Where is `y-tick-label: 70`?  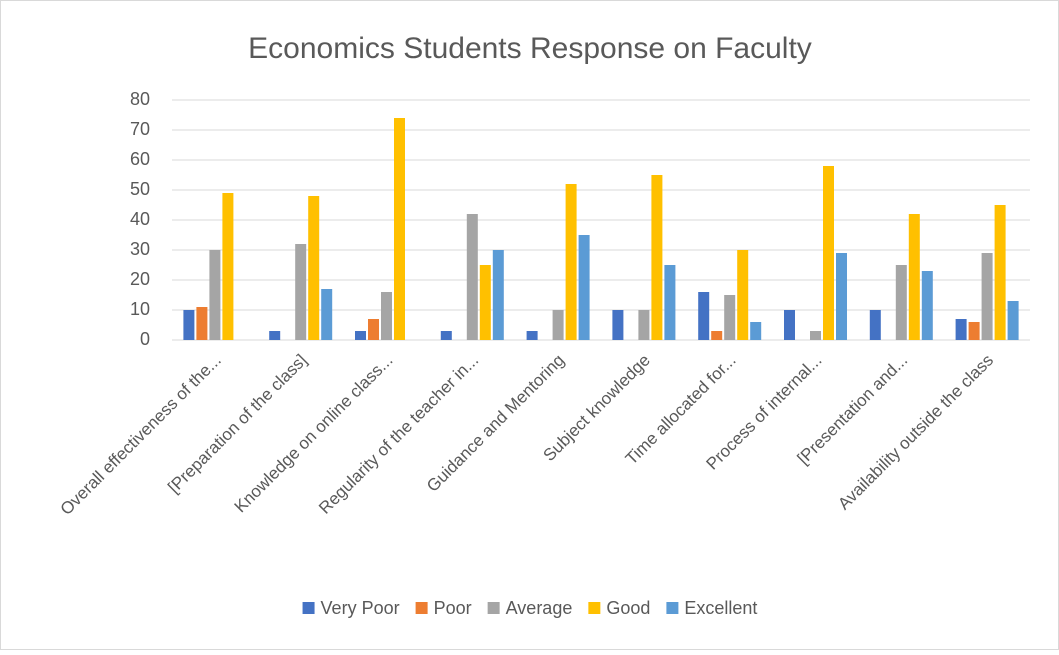
y-tick-label: 70 is located at coordinates (140, 129).